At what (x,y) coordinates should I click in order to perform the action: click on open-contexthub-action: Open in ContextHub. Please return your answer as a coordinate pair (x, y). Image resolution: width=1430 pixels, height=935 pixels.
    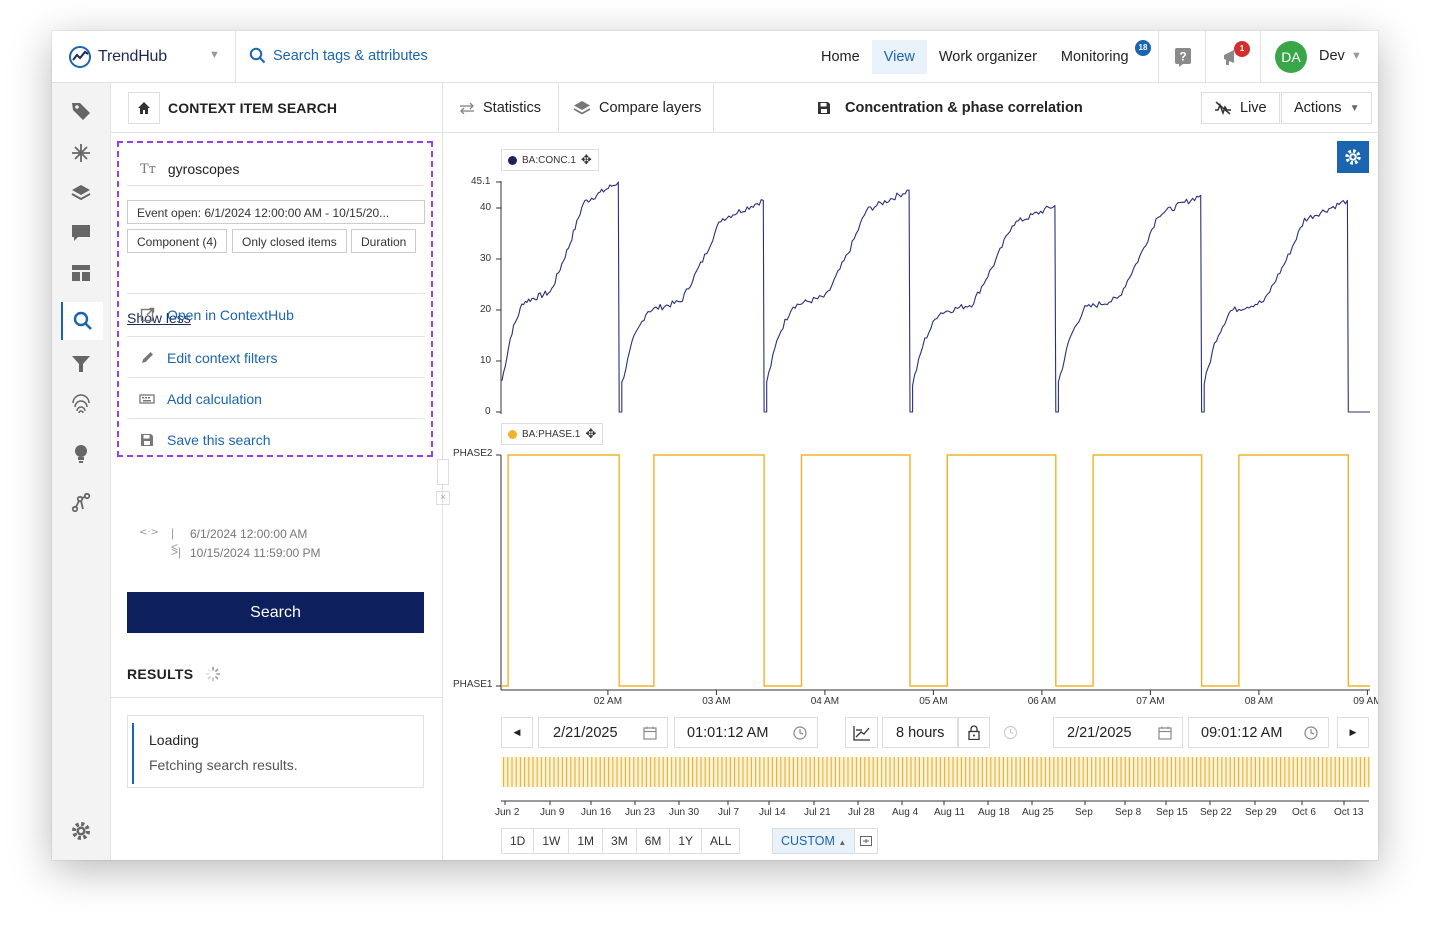
    Looking at the image, I should click on (276, 314).